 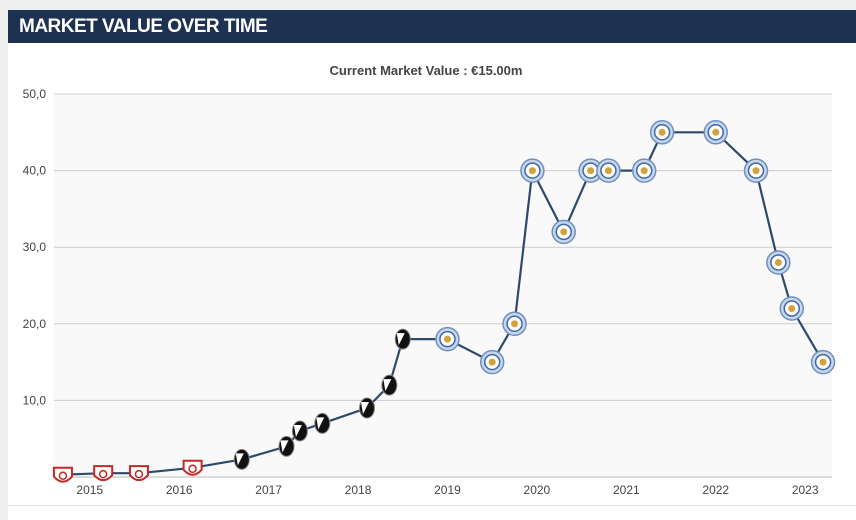 What do you see at coordinates (426, 70) in the screenshot?
I see `chart-title: Current Market Value : €15.00m` at bounding box center [426, 70].